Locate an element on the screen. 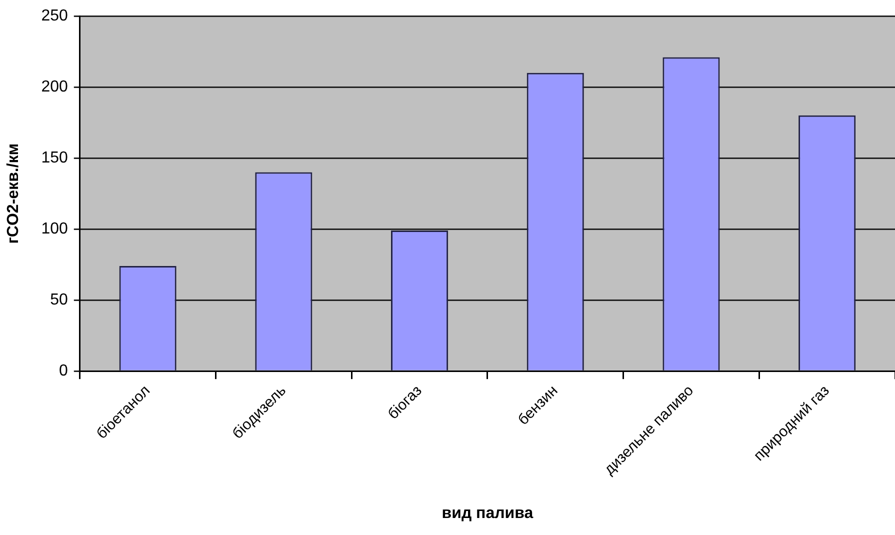 This screenshot has height=535, width=895. y-axis-title: гCO2-екв./км is located at coordinates (13, 193).